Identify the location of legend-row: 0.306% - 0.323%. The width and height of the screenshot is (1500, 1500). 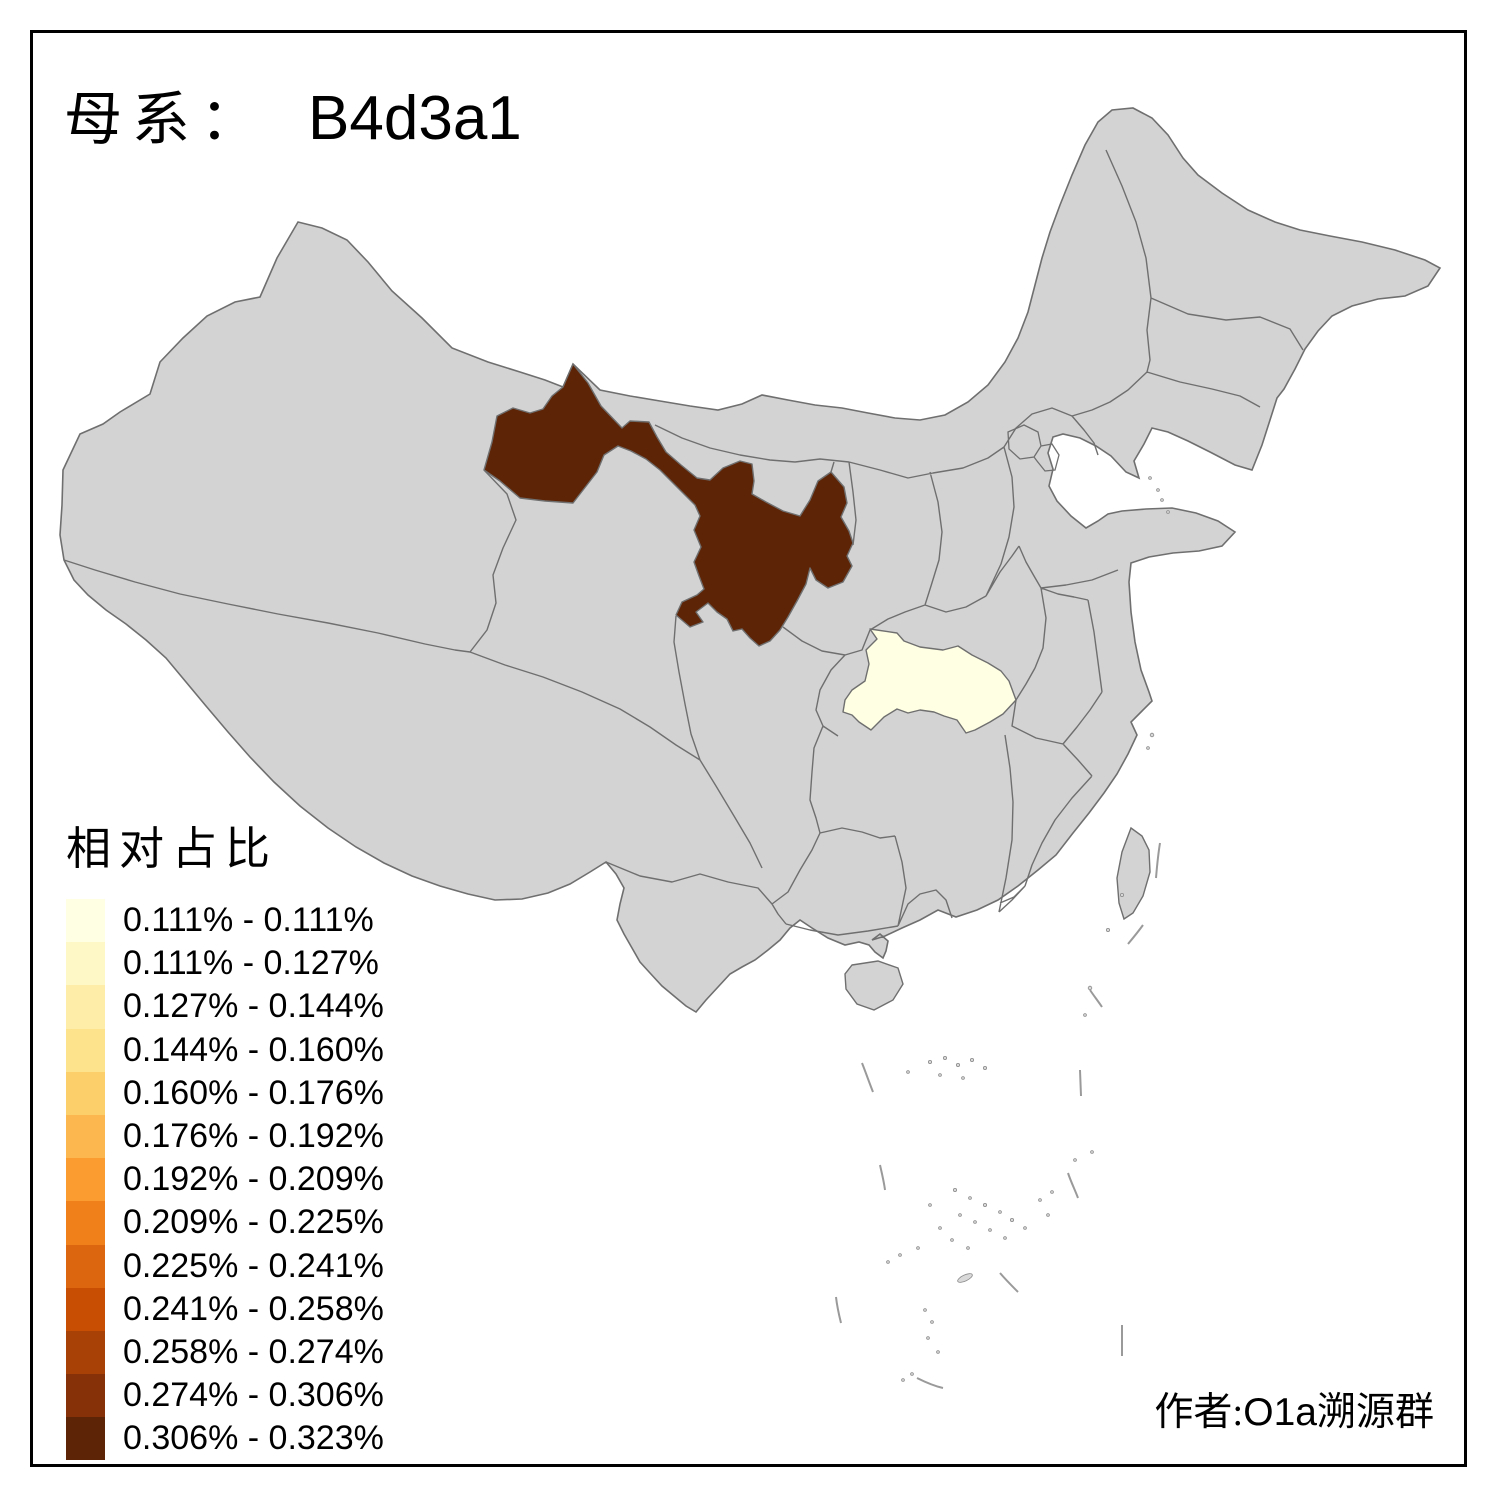
(225, 1439).